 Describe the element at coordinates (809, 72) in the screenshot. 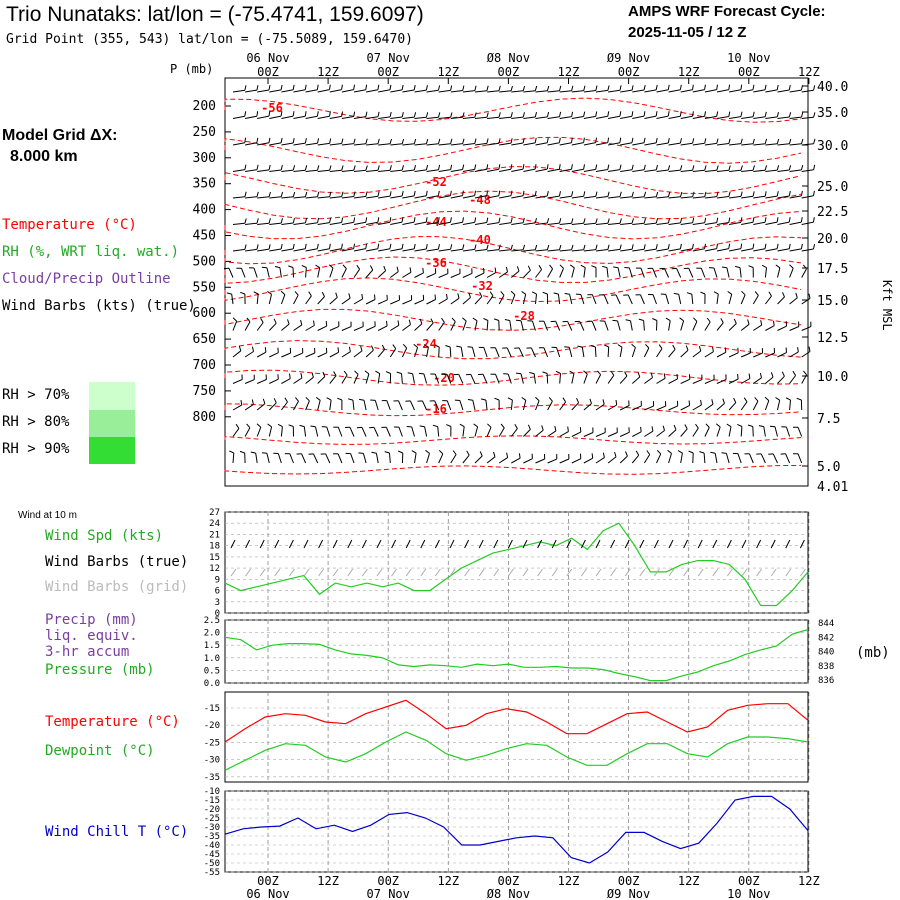

I see `top-time-tick-label: 12Z` at that location.